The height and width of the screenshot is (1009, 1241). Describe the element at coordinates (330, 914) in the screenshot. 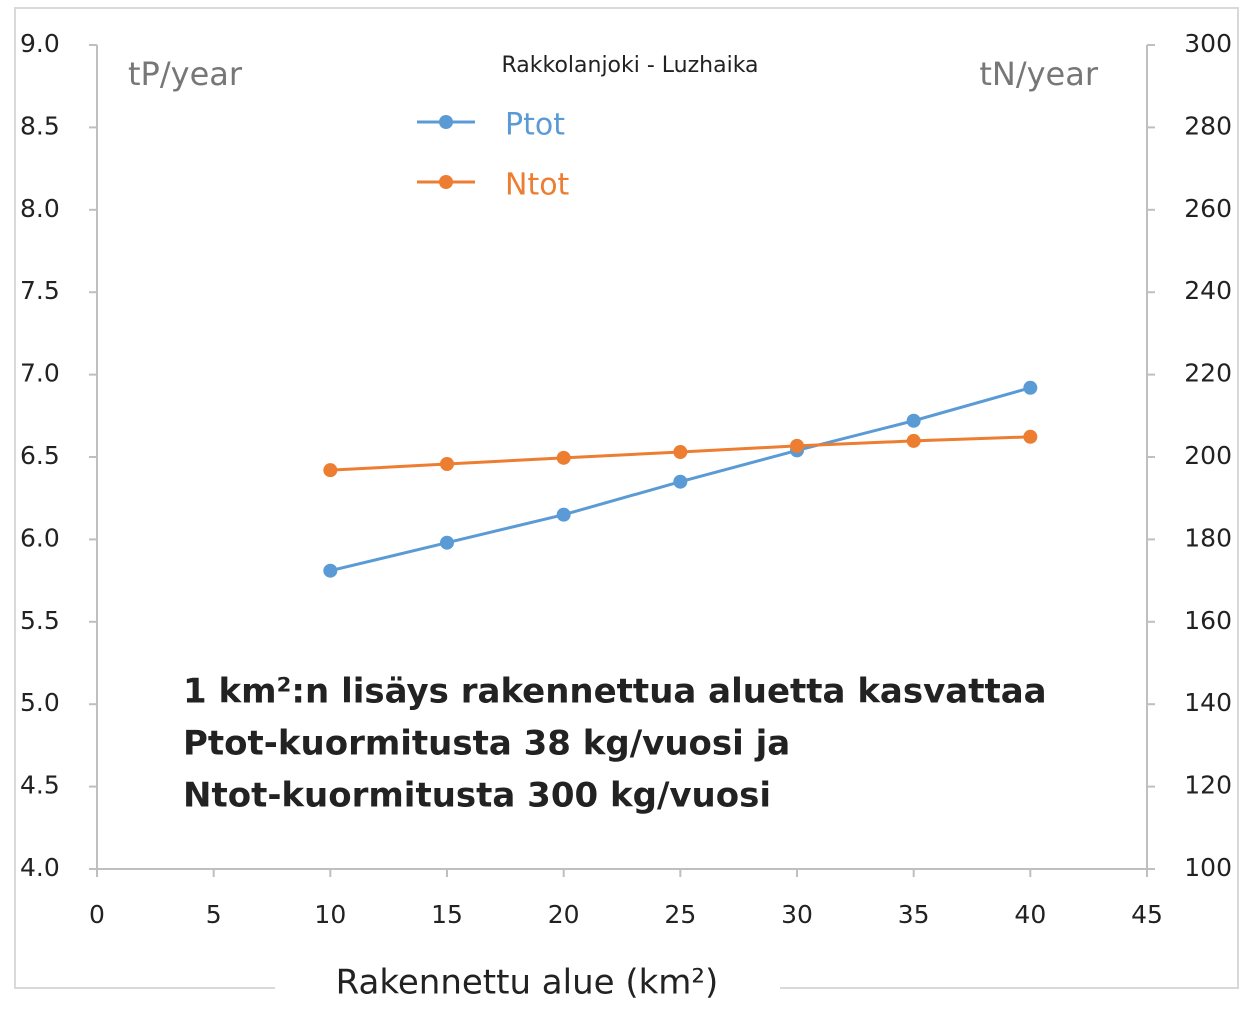

I see `x-tick-label: 10` at that location.